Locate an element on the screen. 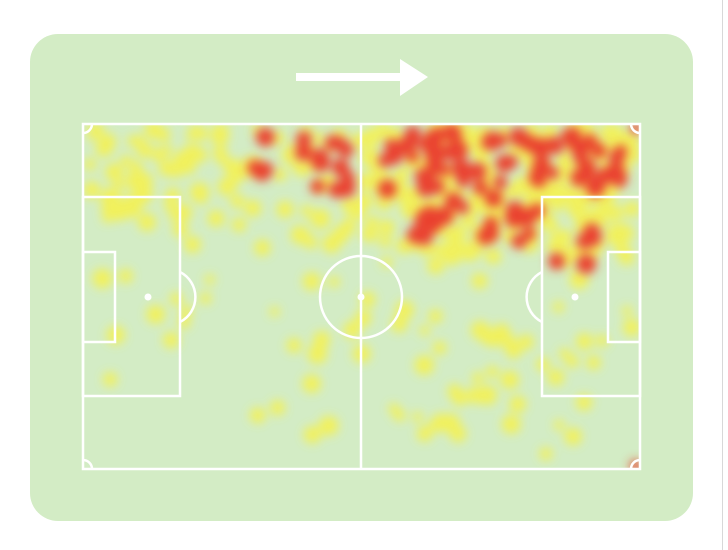 The image size is (728, 550). scrollbar-edge is located at coordinates (722, 275).